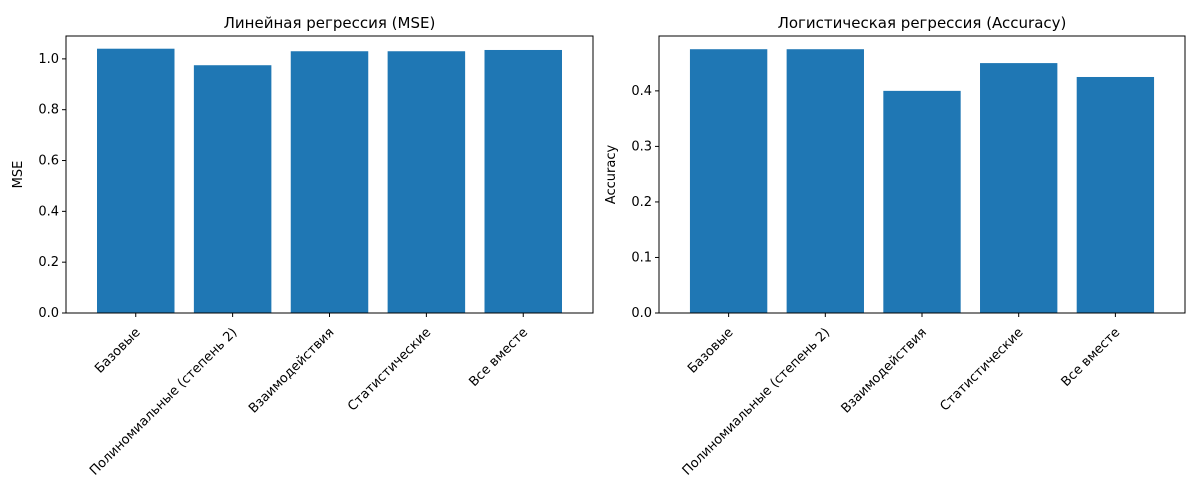  What do you see at coordinates (641, 257) in the screenshot?
I see `y-tick-label: 0.1` at bounding box center [641, 257].